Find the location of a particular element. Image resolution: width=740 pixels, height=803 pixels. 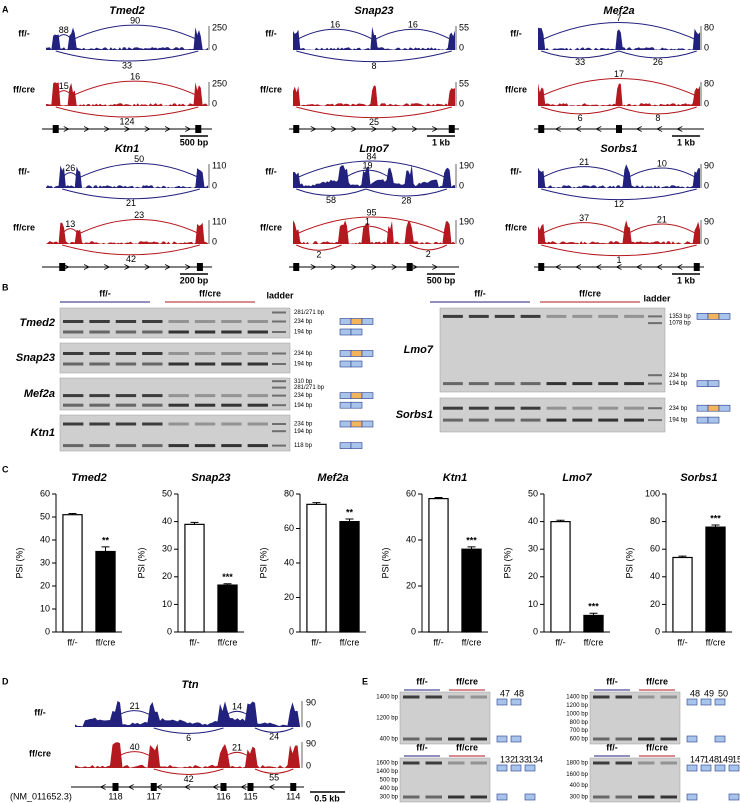

size-label: 1353 bp is located at coordinates (680, 317).